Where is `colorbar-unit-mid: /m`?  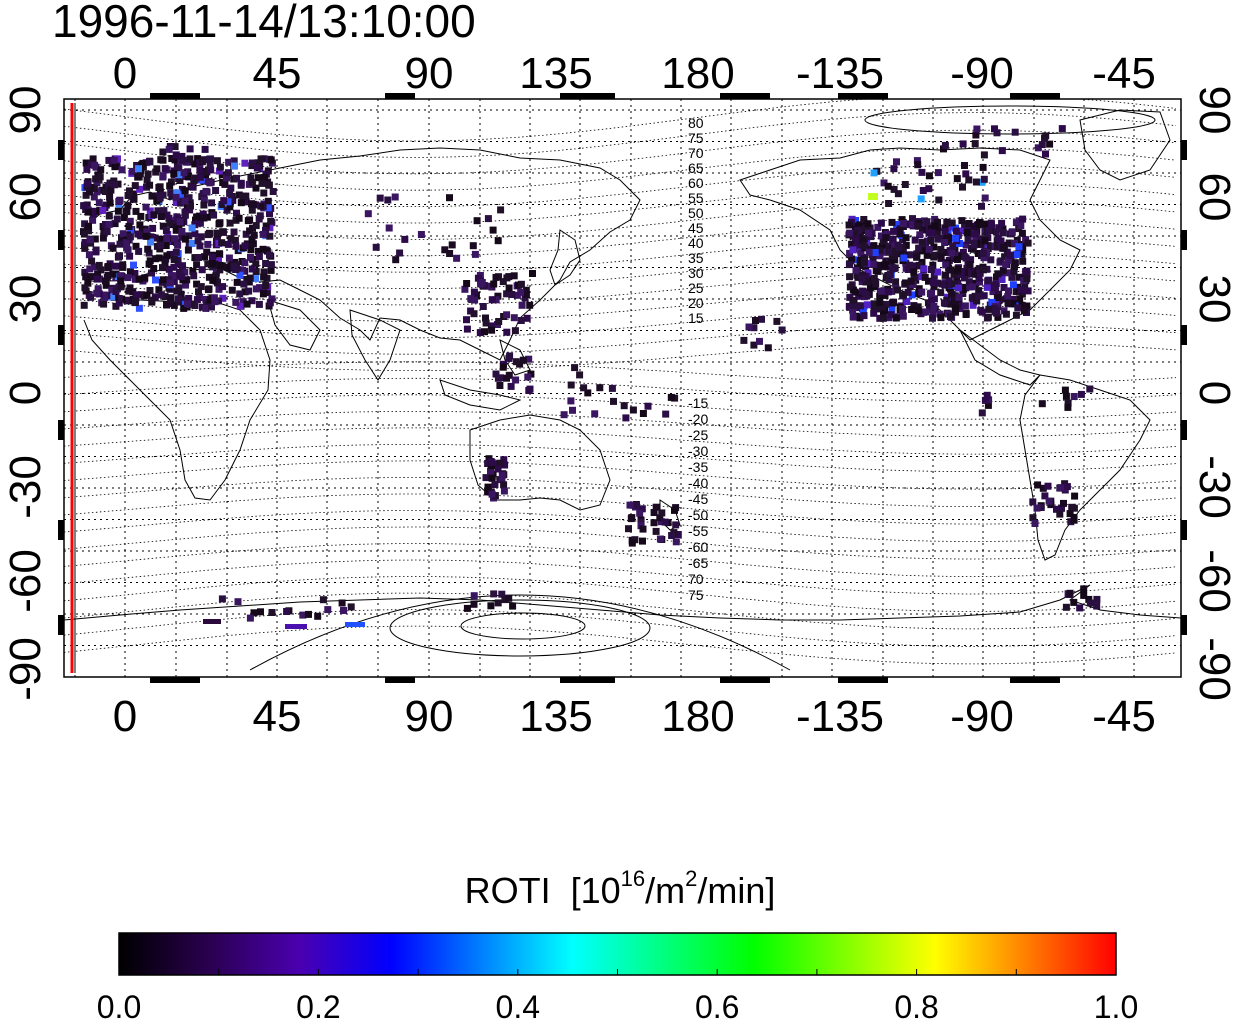
colorbar-unit-mid: /m is located at coordinates (665, 890).